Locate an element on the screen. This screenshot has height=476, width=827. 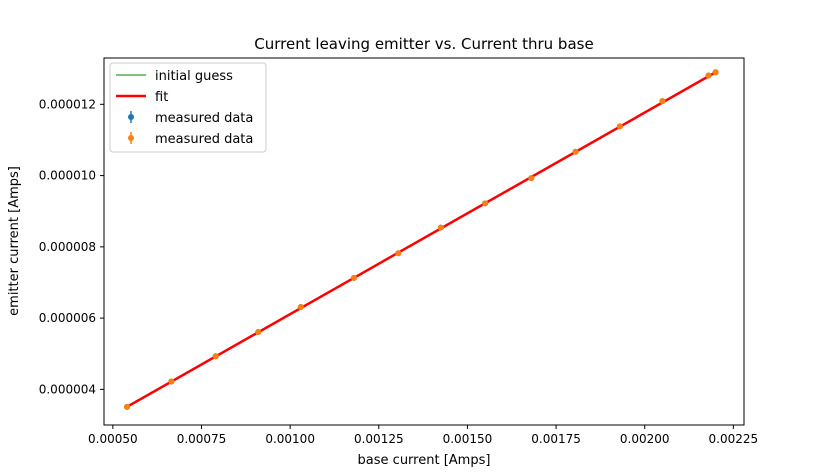
x-tick-label: 0.00200 is located at coordinates (645, 439).